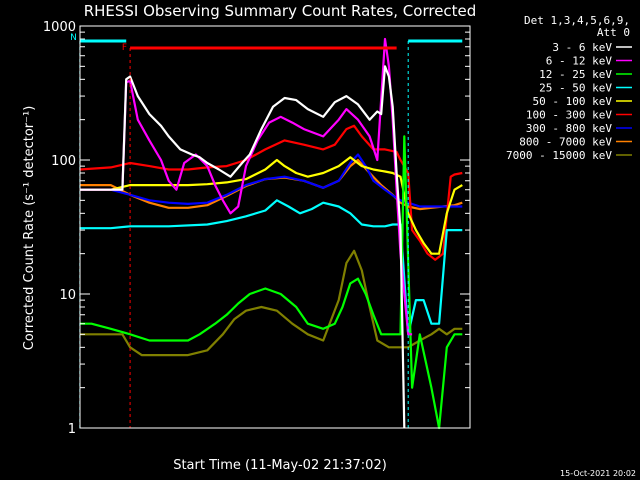 This screenshot has width=640, height=480. Describe the element at coordinates (280, 465) in the screenshot. I see `x-axis-label: Start Time (11-May-02 21:37:02)` at that location.